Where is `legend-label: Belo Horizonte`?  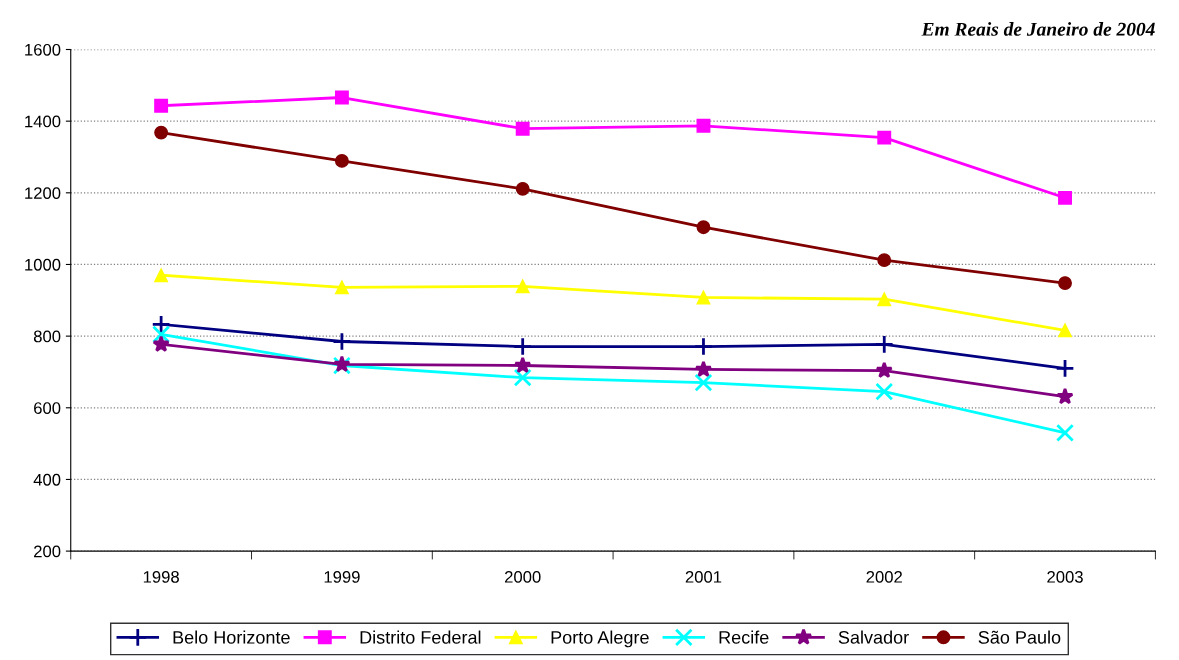
legend-label: Belo Horizonte is located at coordinates (231, 637).